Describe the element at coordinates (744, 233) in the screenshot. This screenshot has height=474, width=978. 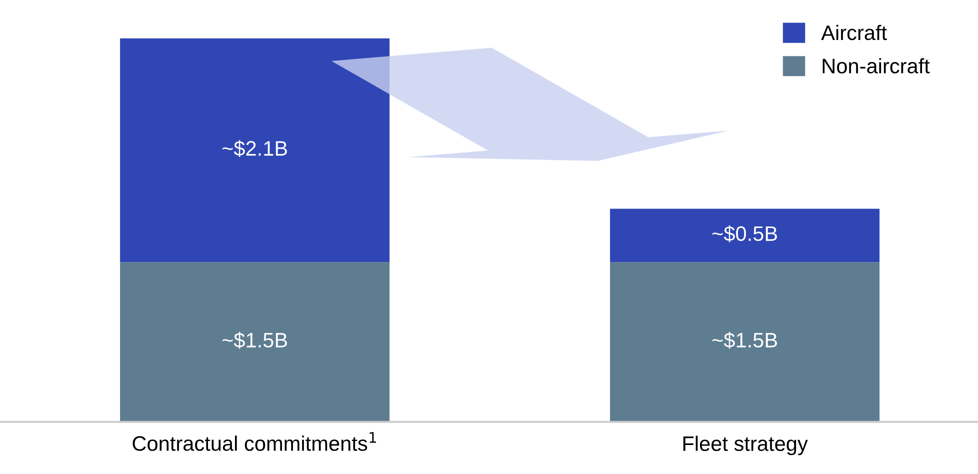
I see `data-label: ~$0.5B` at that location.